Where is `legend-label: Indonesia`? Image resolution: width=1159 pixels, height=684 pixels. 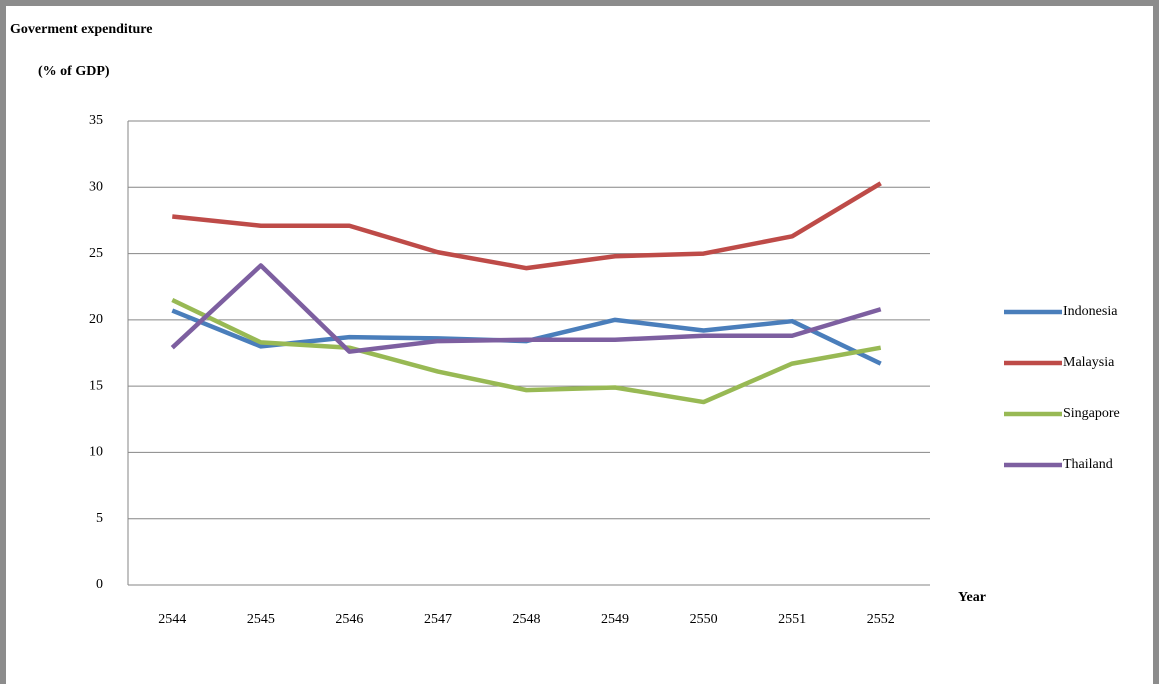 legend-label: Indonesia is located at coordinates (1090, 311).